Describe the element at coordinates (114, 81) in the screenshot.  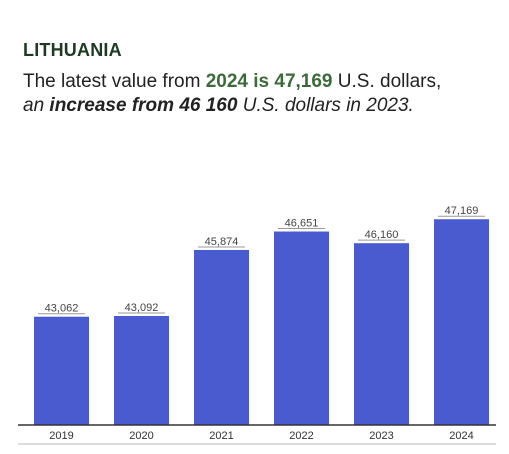
I see `summary-line1-pre: The latest value from` at that location.